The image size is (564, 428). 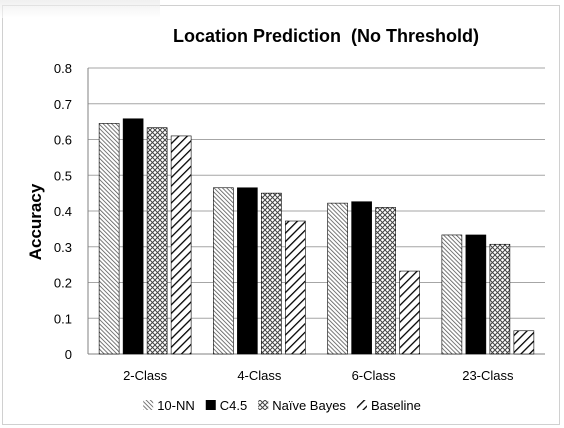 I want to click on bar-10-nn-4-class, so click(x=223, y=271).